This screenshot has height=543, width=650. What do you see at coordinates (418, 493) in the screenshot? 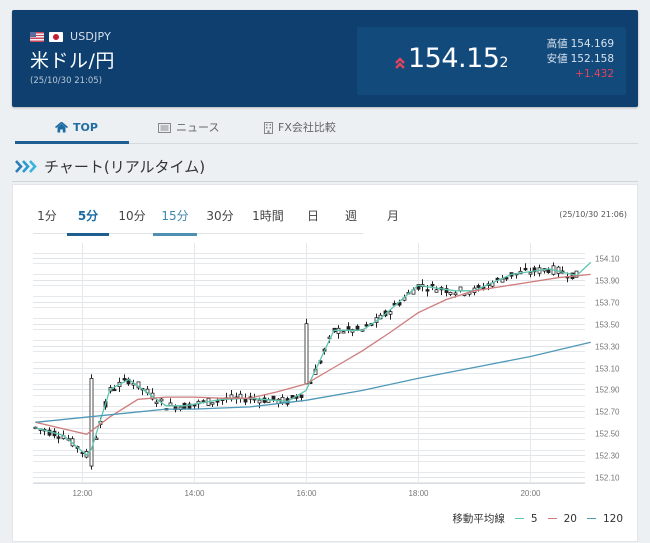
I see `svg-text: 18:00` at bounding box center [418, 493].